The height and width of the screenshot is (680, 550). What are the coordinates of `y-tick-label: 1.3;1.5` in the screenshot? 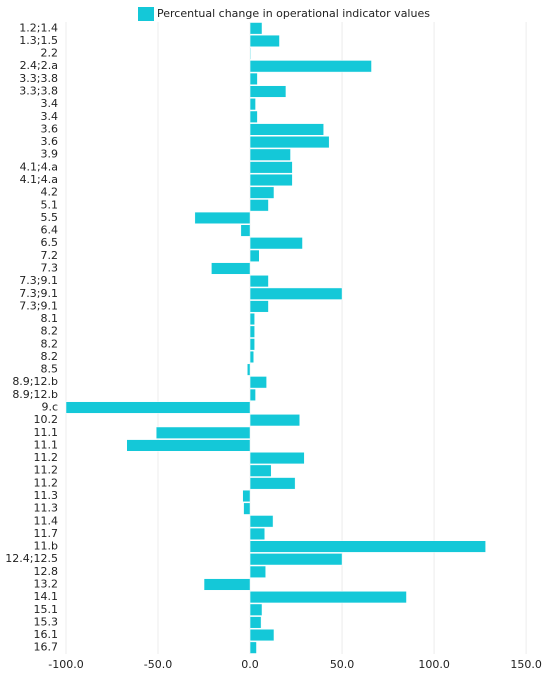 It's located at (38, 40).